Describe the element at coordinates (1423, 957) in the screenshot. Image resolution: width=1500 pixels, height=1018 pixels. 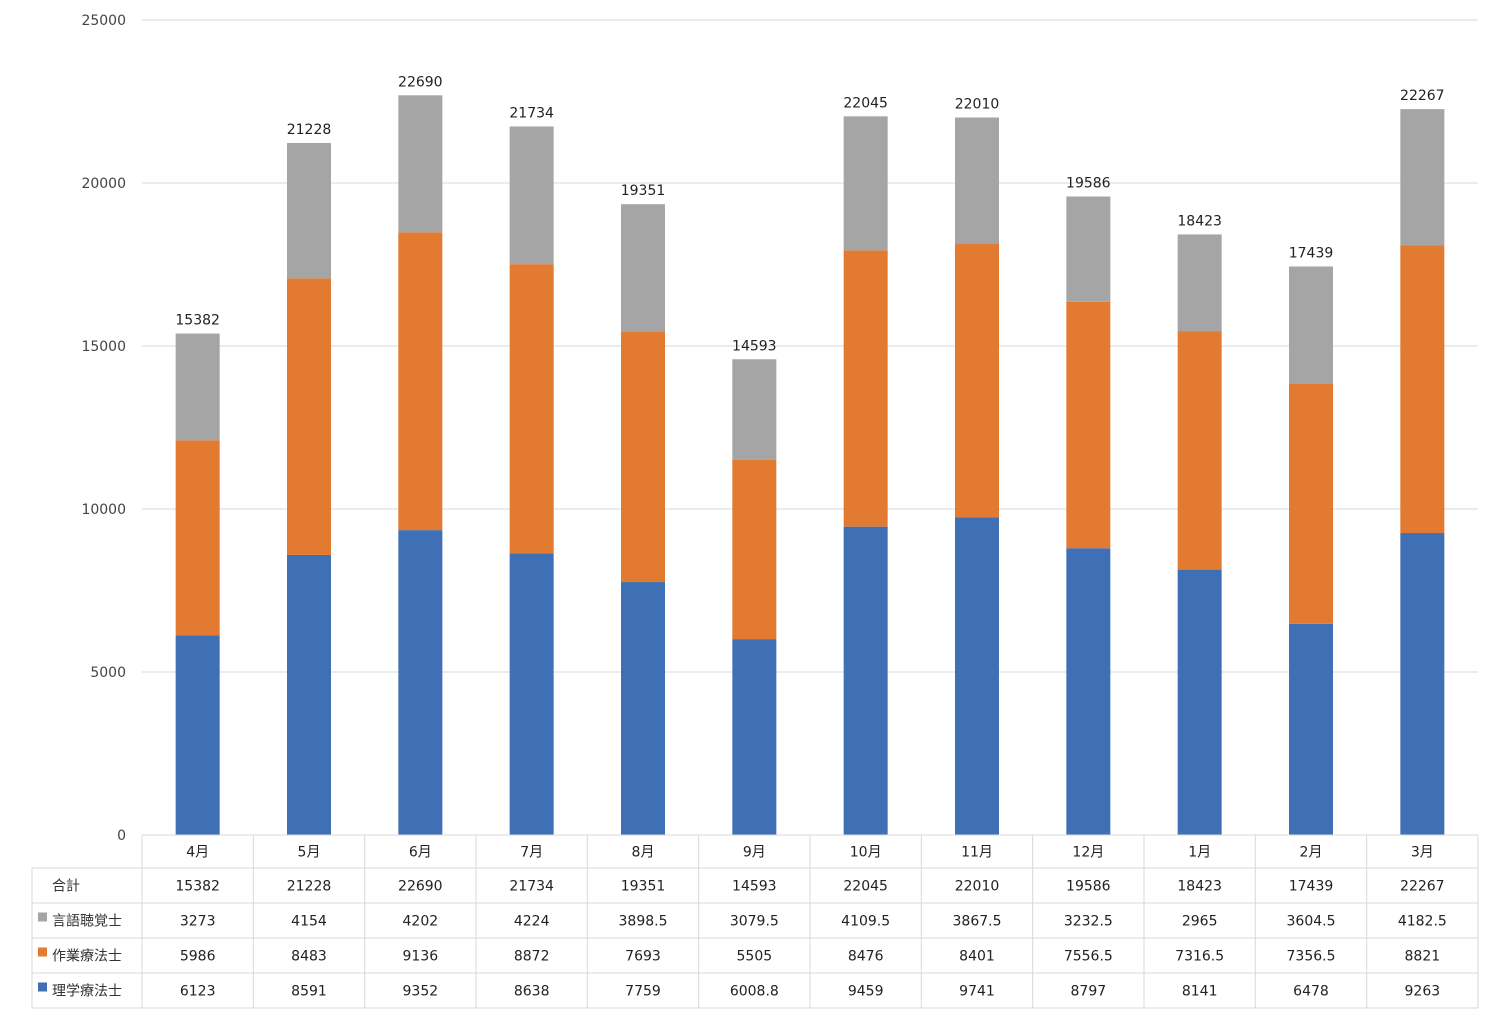
I see `table-cell: 8821` at that location.